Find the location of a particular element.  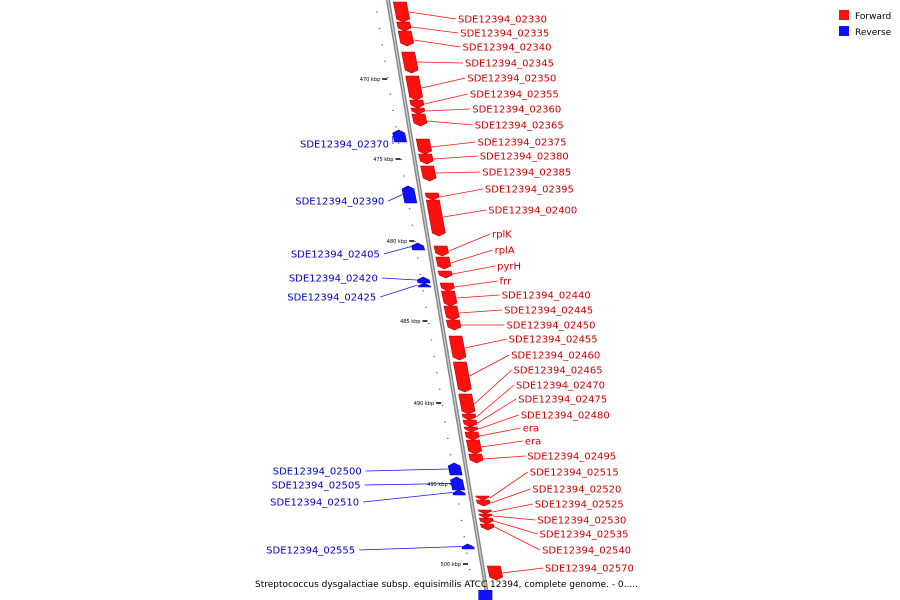

gene-label-forward: SDE12394_02455 is located at coordinates (553, 340).